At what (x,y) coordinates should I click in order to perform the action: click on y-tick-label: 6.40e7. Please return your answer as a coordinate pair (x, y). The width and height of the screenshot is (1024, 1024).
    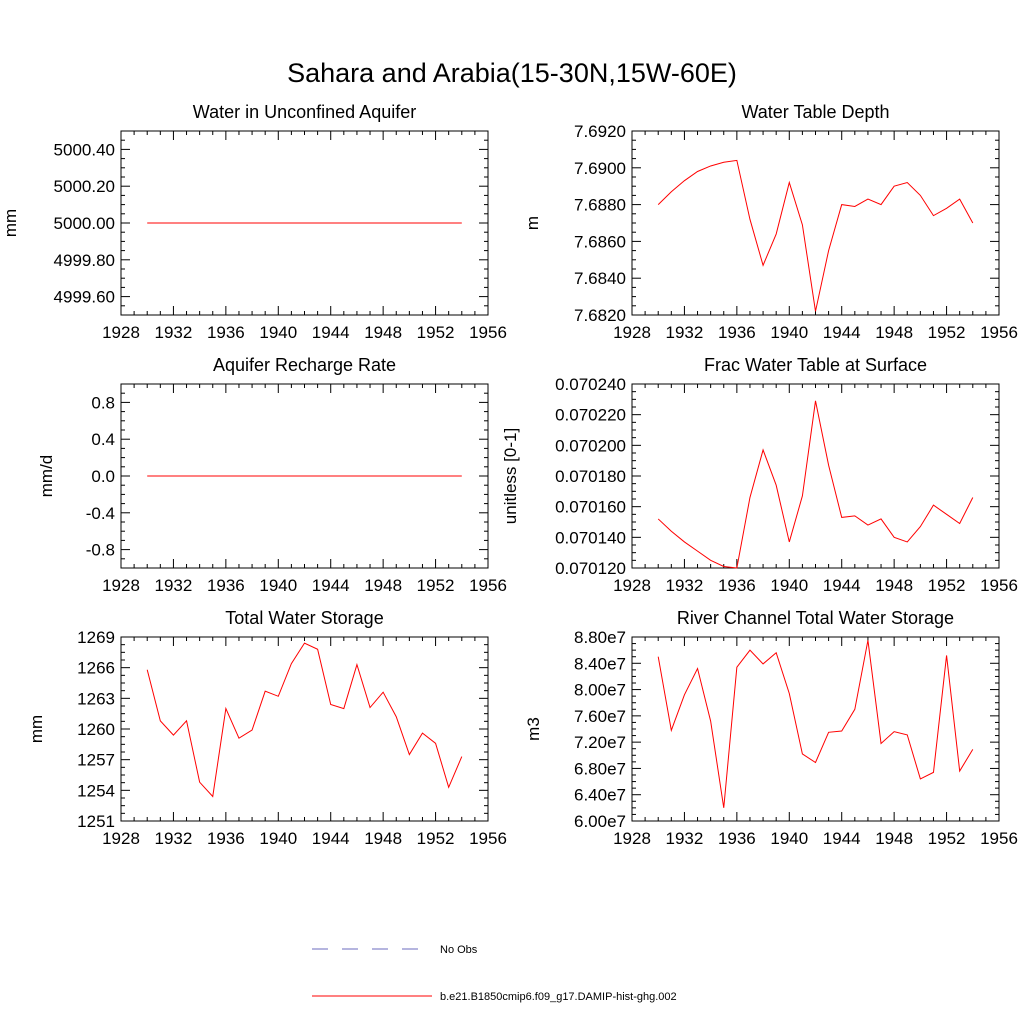
    Looking at the image, I should click on (600, 795).